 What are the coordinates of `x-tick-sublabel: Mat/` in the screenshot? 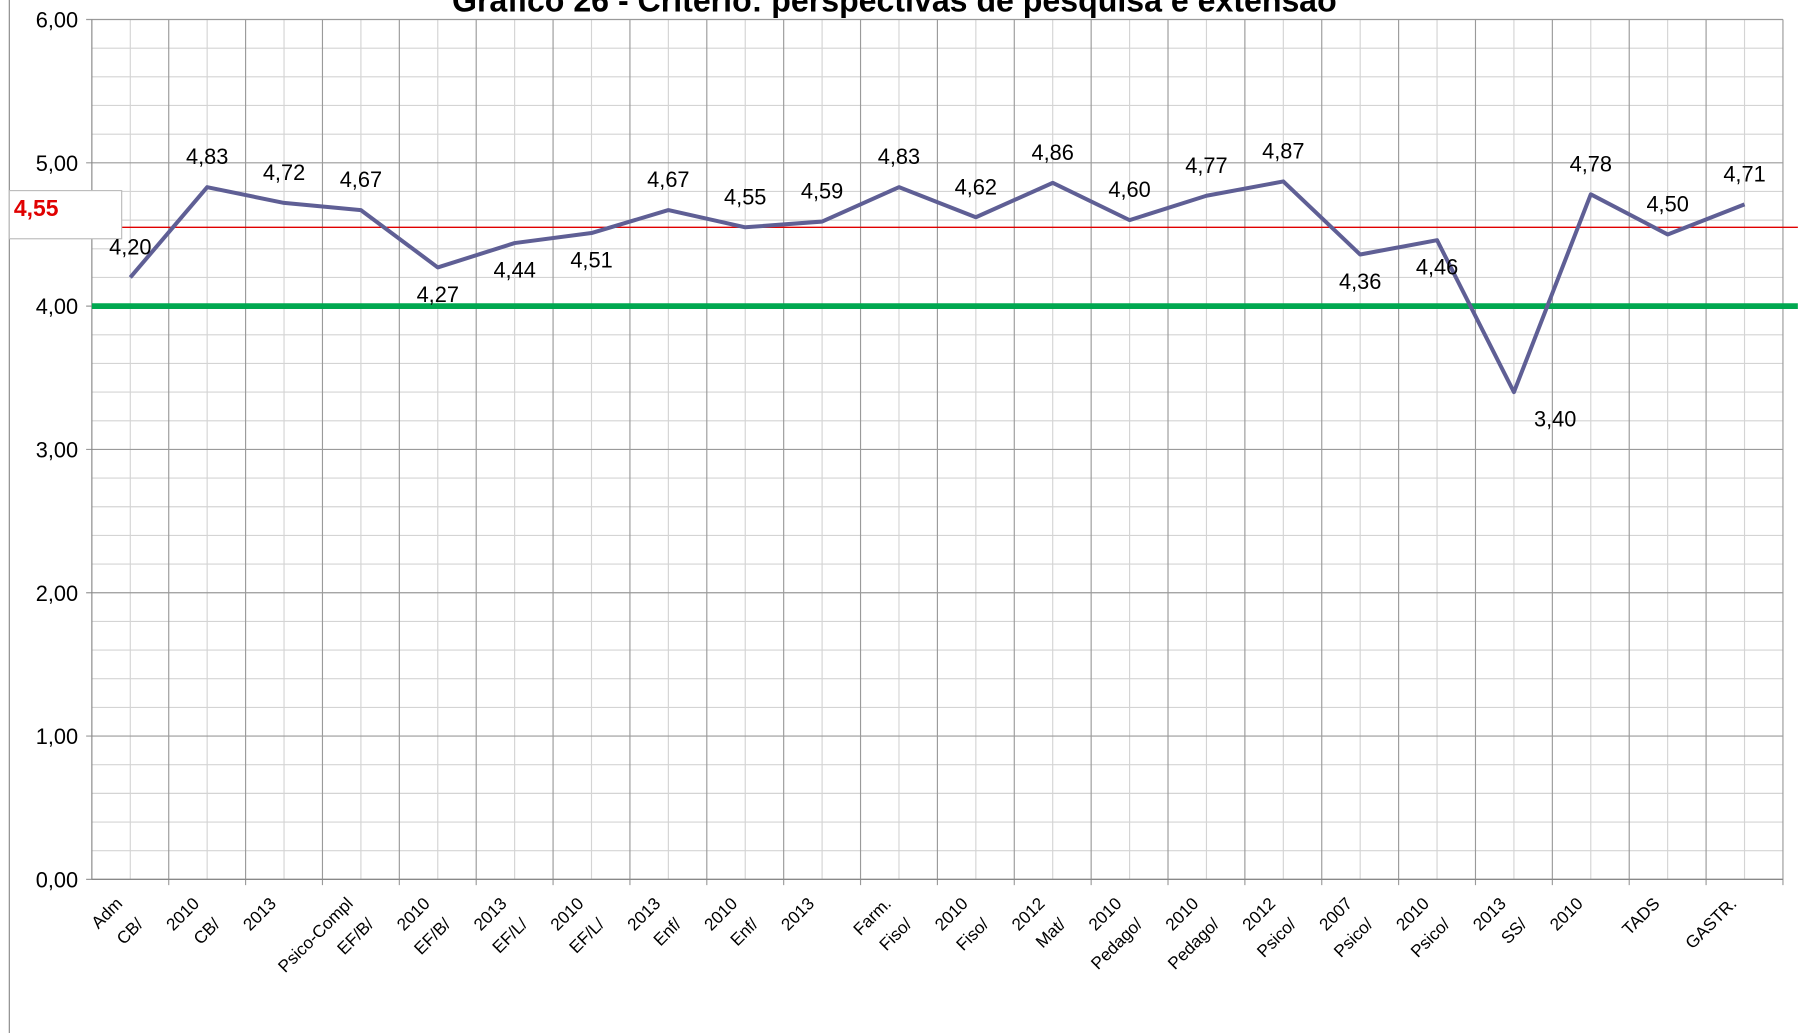 It's located at (1051, 933).